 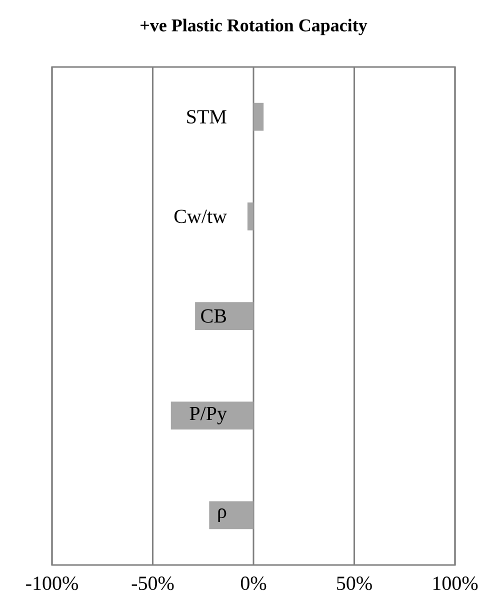 What do you see at coordinates (253, 583) in the screenshot?
I see `x-tick-label: 0%` at bounding box center [253, 583].